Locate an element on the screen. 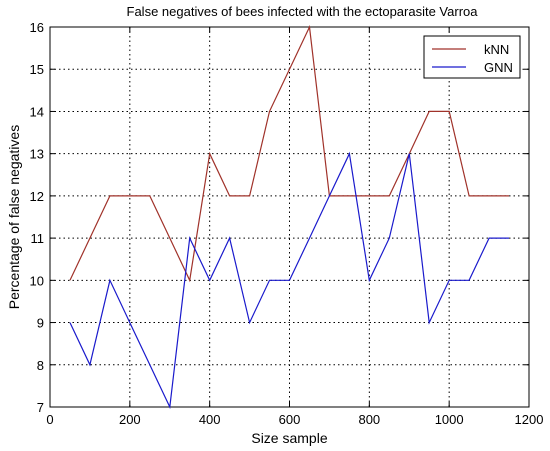 This screenshot has width=550, height=451. y-tick-label: 11 is located at coordinates (38, 238).